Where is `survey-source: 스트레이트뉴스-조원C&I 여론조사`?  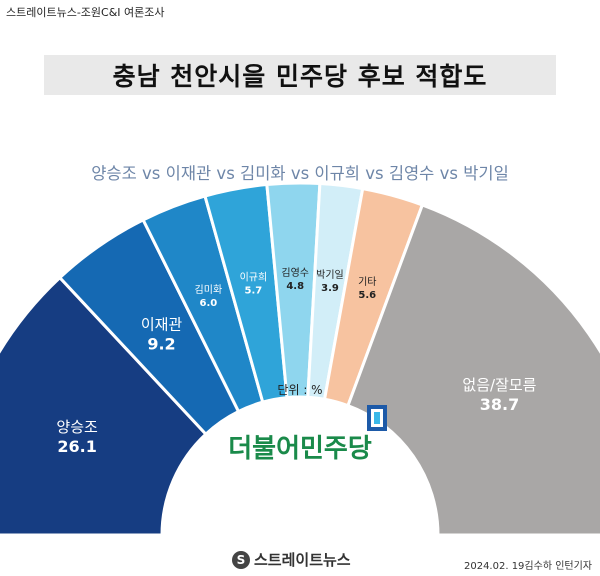 survey-source: 스트레이트뉴스-조원C&I 여론조사 is located at coordinates (85, 12).